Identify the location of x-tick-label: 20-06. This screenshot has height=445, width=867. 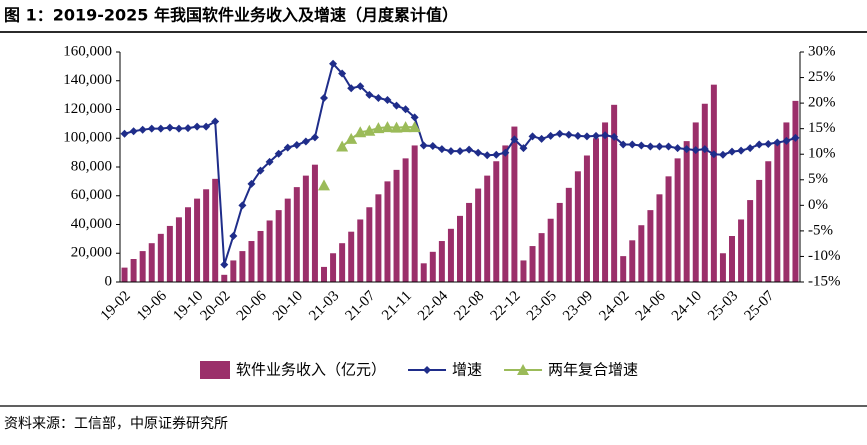
(252, 306).